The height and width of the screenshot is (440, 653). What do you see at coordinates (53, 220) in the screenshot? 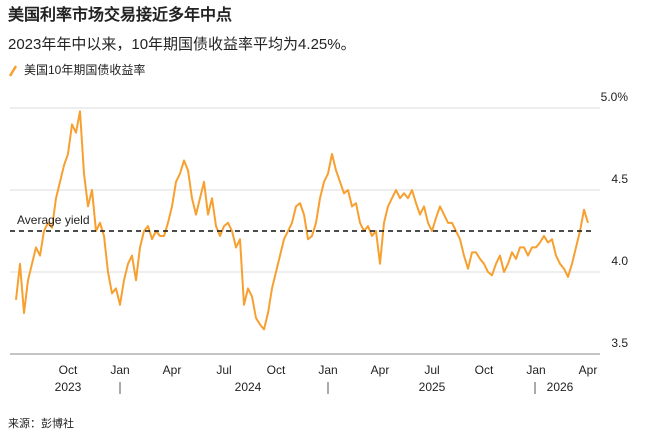
I see `annotation: Average yield` at bounding box center [53, 220].